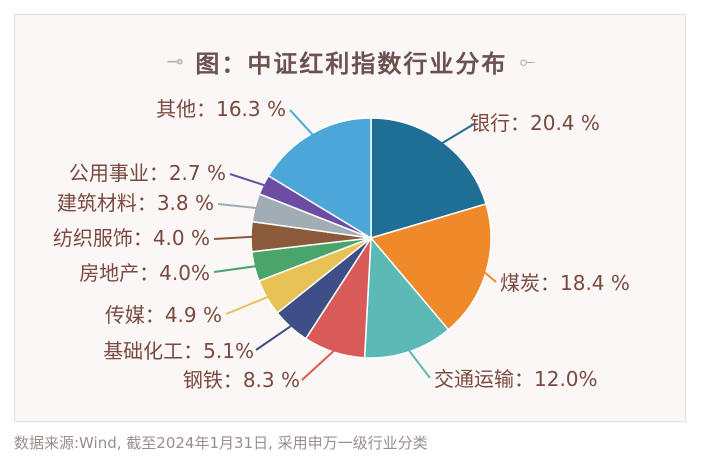 The height and width of the screenshot is (466, 702). Describe the element at coordinates (221, 443) in the screenshot. I see `source-note: 数据来源:Wind, 截至2024年1月31日, 采用申万一级行业分类` at that location.